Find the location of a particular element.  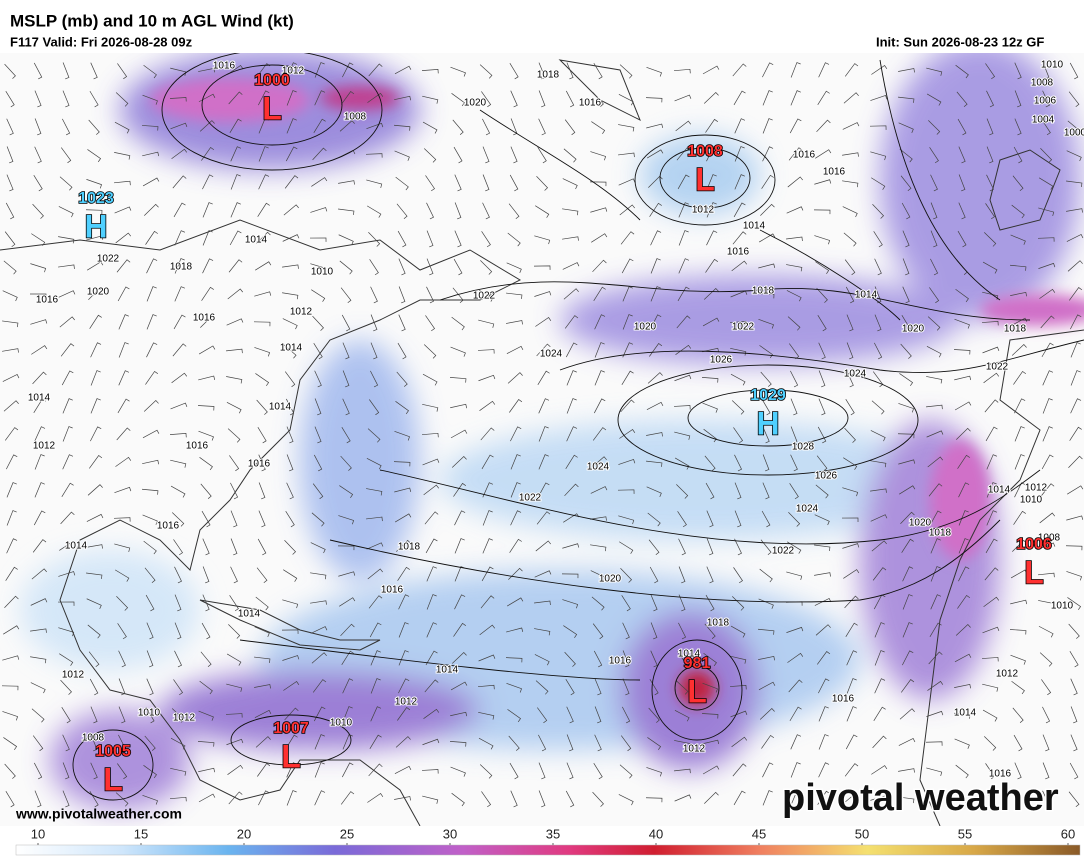

isobar-label: 1026 is located at coordinates (721, 360).